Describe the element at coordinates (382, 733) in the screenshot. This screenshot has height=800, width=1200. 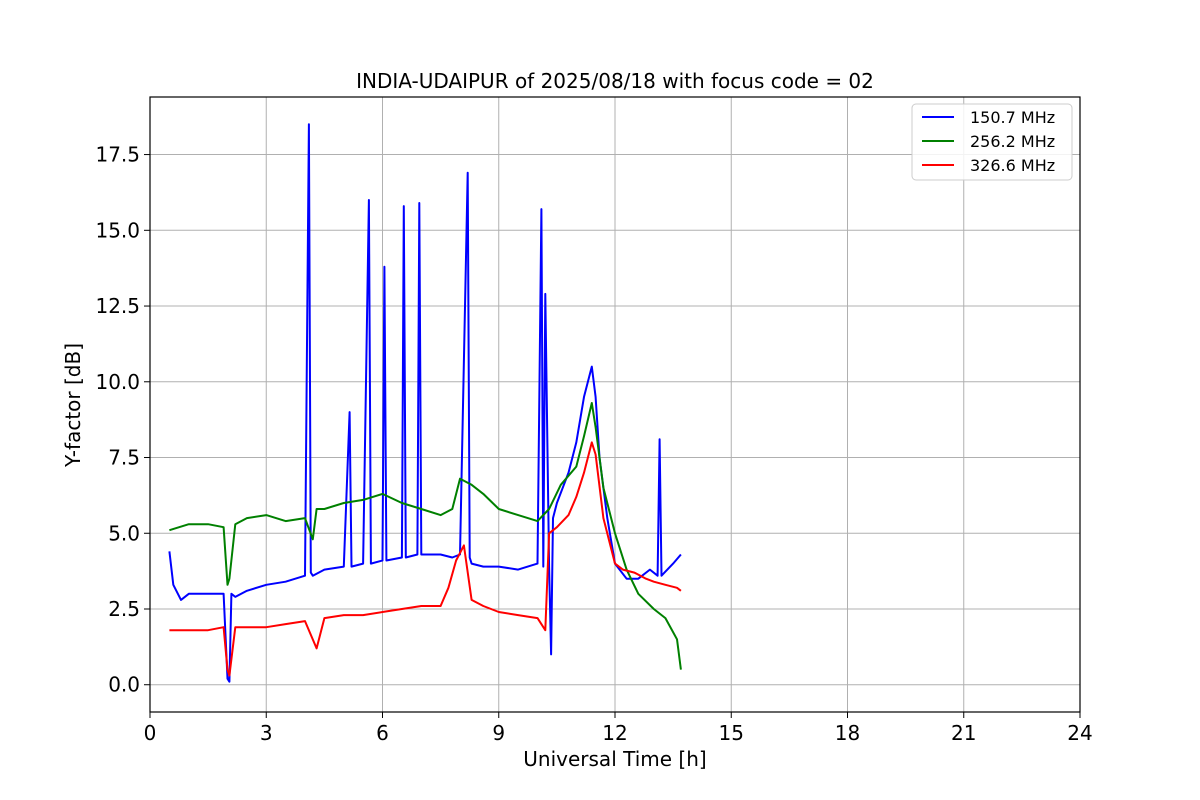
I see `x-tick-label: 6` at that location.